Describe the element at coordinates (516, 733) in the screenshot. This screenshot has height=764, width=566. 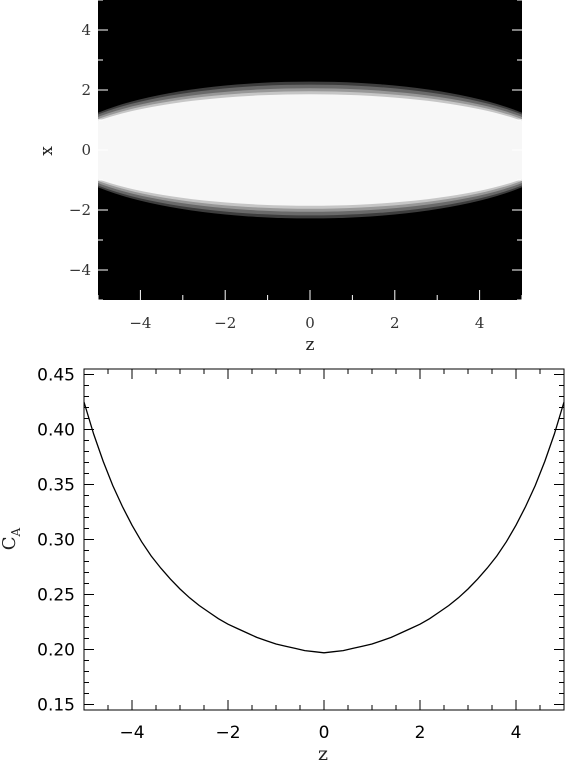
I see `x-tick-label: 4` at that location.